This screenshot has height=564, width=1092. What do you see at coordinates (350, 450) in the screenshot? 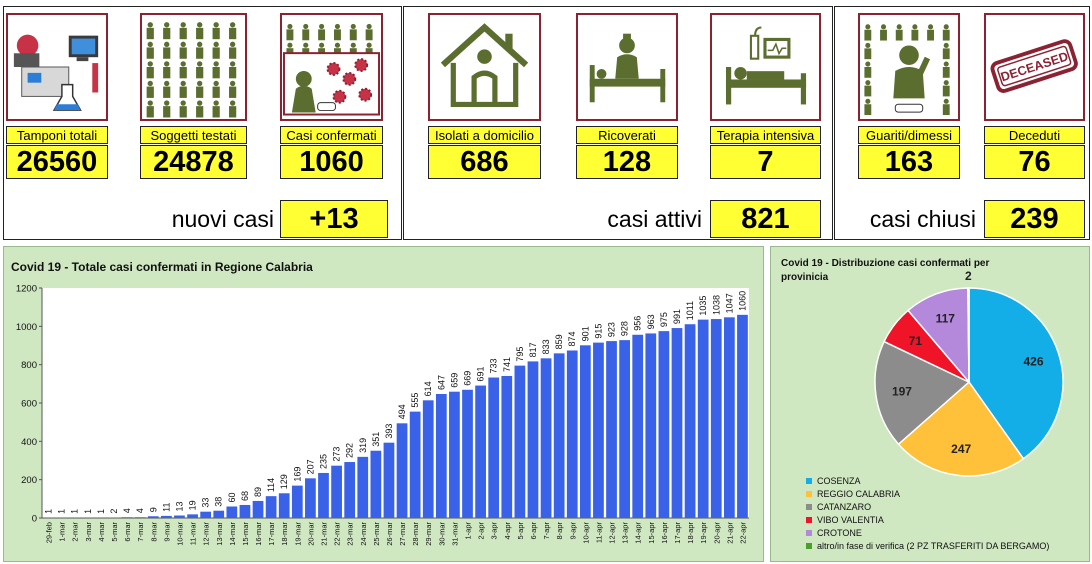
I see `bar-value-label: 292` at bounding box center [350, 450].